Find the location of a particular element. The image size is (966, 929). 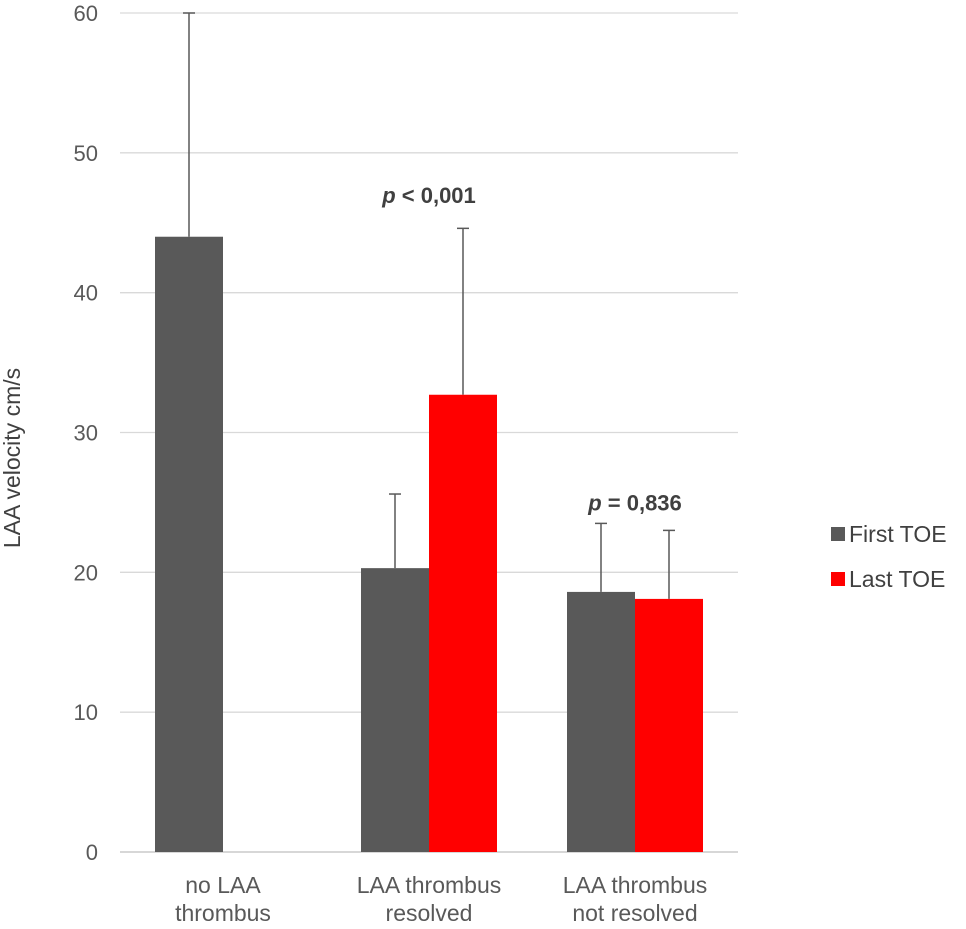

y-tick-label: 50 is located at coordinates (86, 153).